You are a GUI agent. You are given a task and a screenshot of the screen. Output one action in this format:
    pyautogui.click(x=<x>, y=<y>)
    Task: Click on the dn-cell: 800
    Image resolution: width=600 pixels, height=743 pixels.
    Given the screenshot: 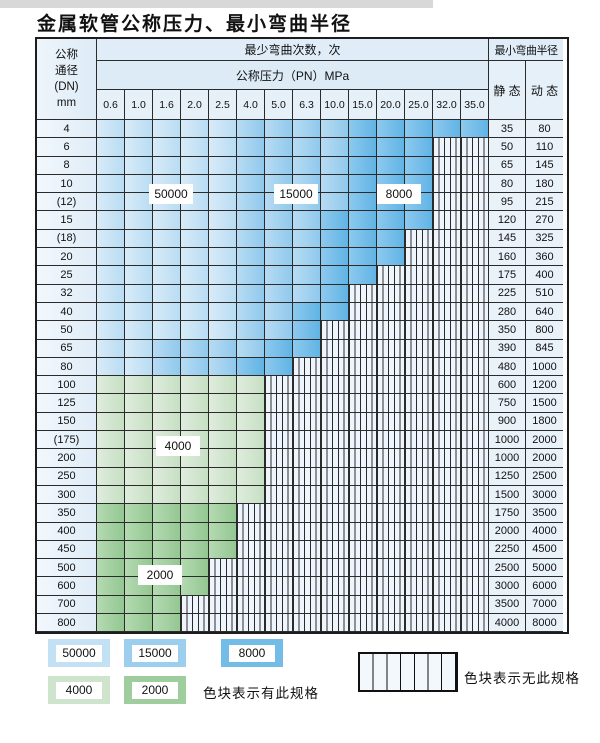 What is the action you would take?
    pyautogui.click(x=67, y=623)
    